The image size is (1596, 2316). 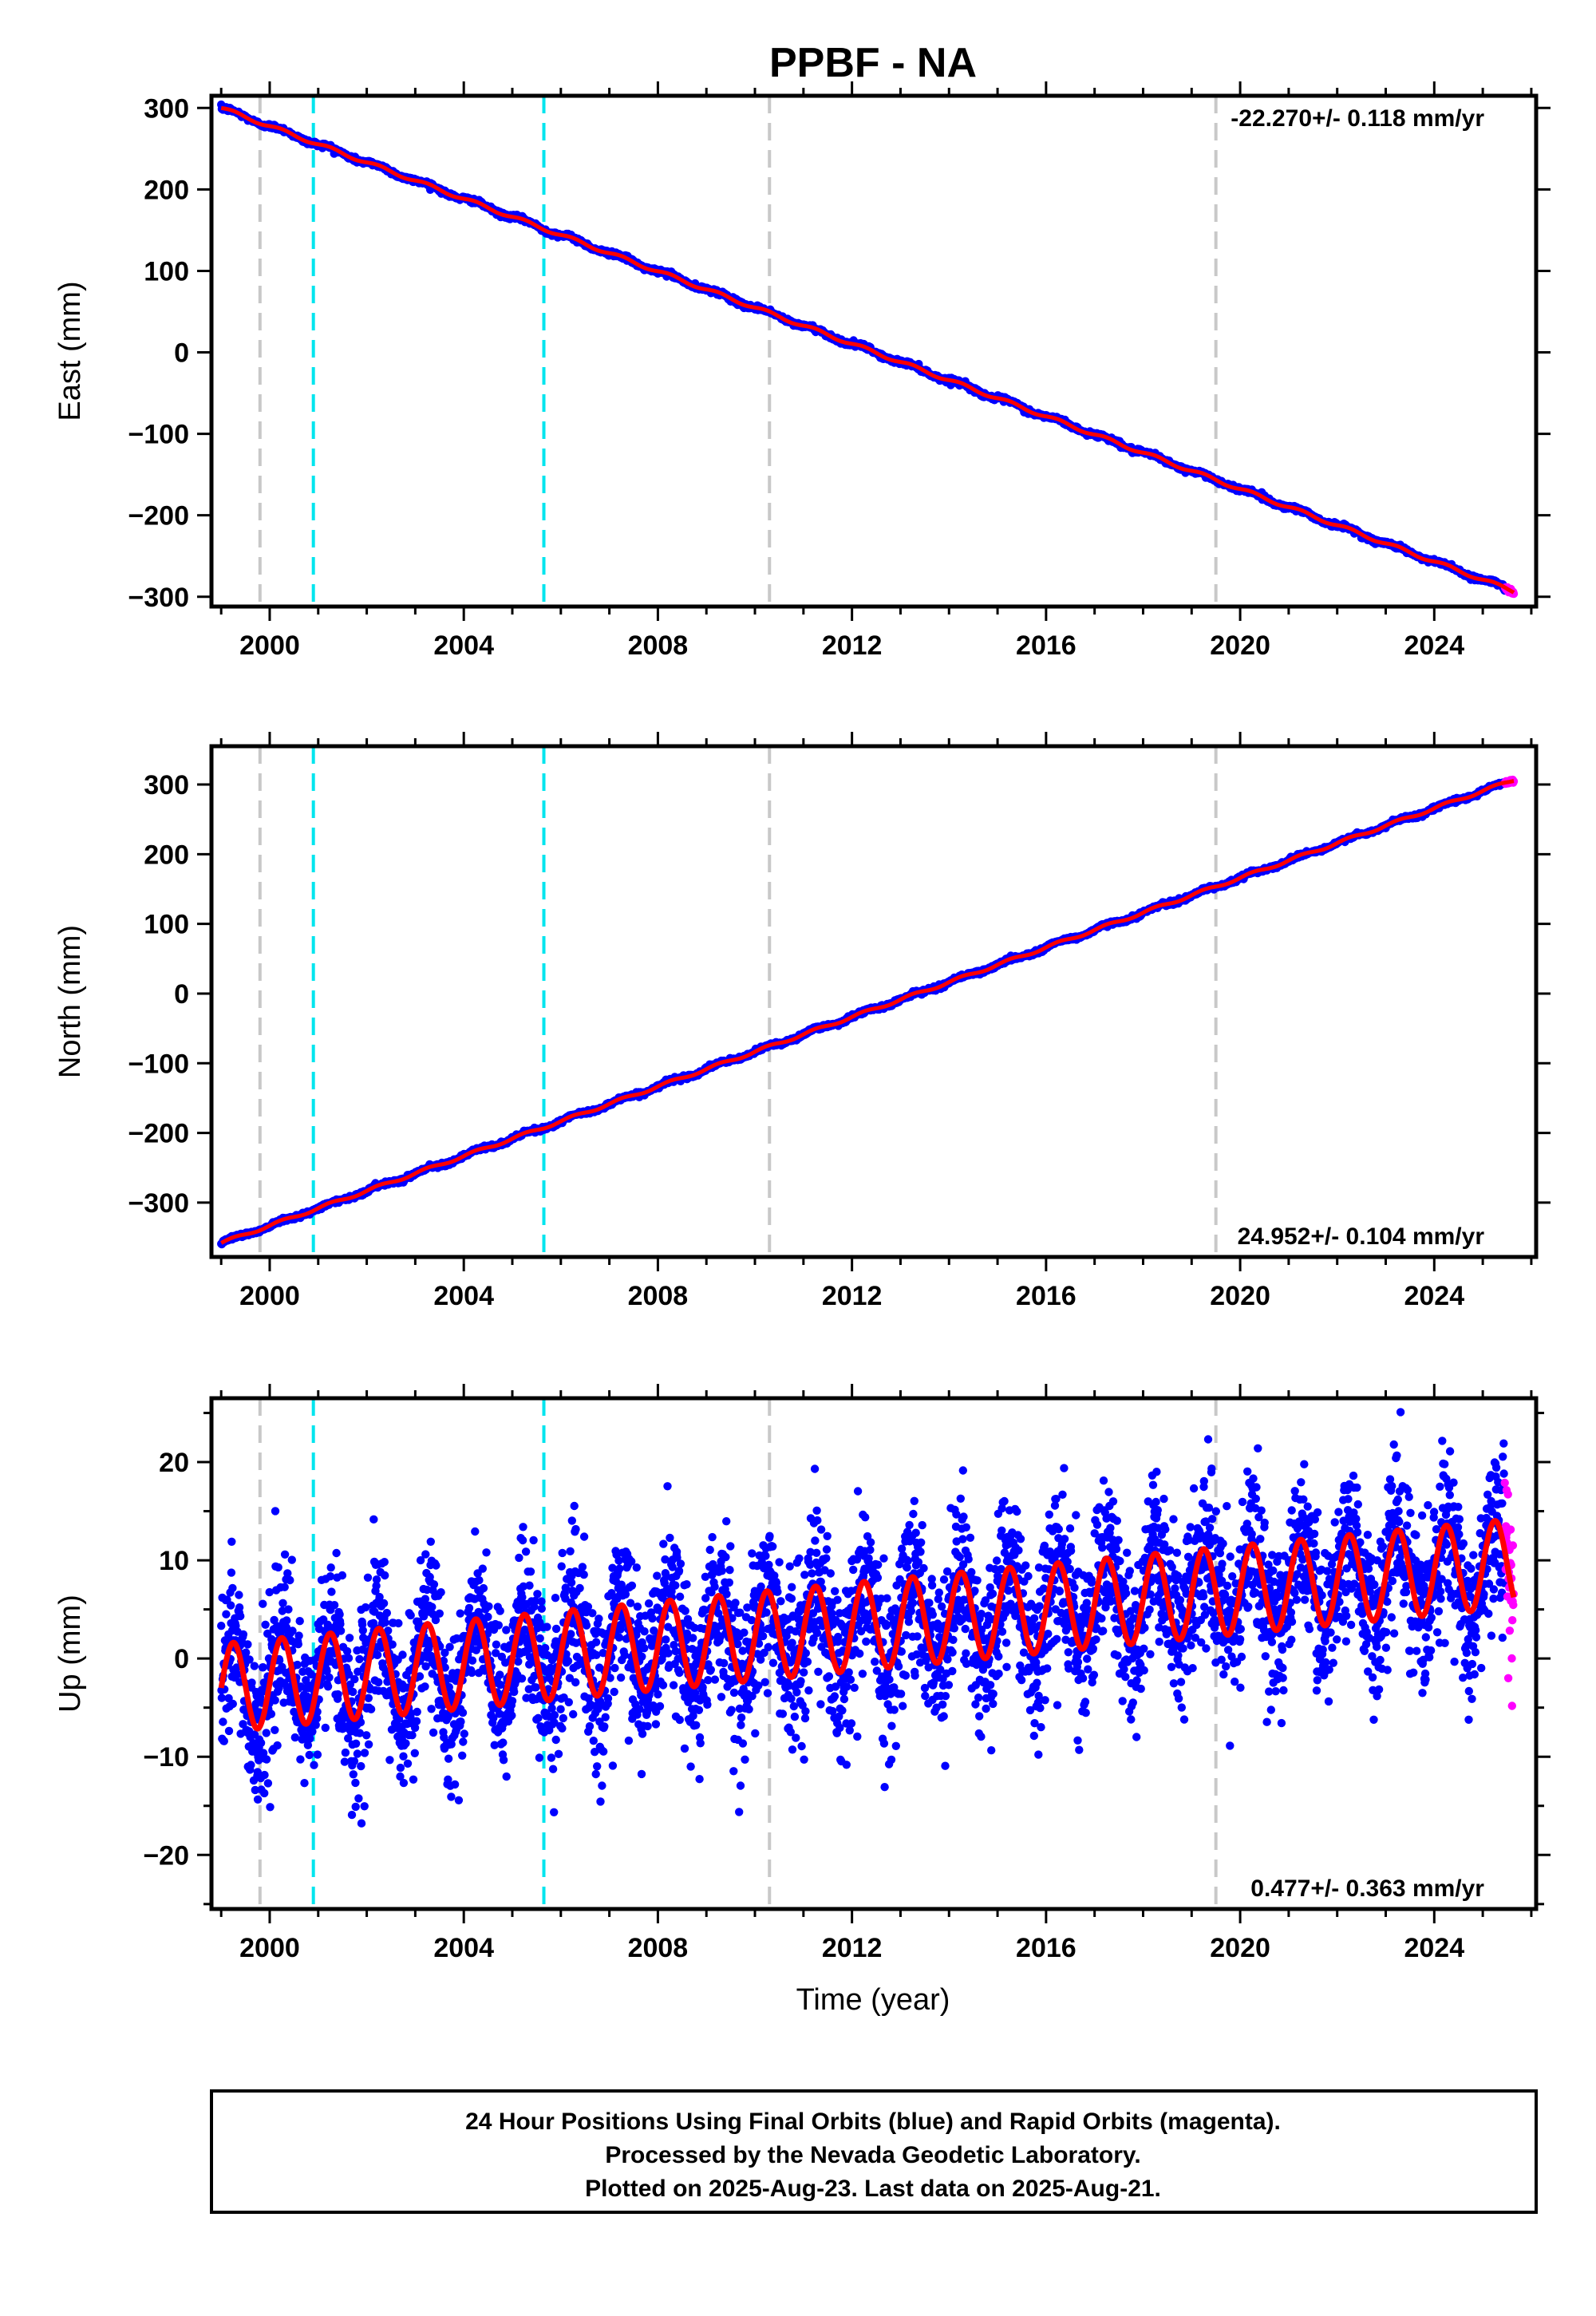 What do you see at coordinates (1357, 118) in the screenshot?
I see `east-rate-text: -22.270+/- 0.118 mm/yr` at bounding box center [1357, 118].